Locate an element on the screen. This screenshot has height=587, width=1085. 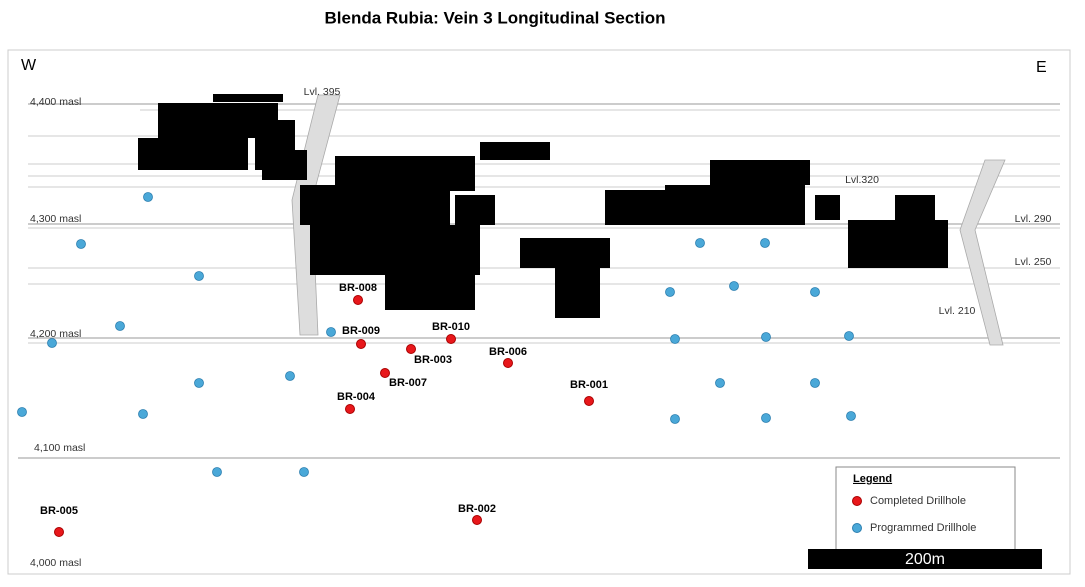
elevation-label: 4,000 masl is located at coordinates (55, 563).